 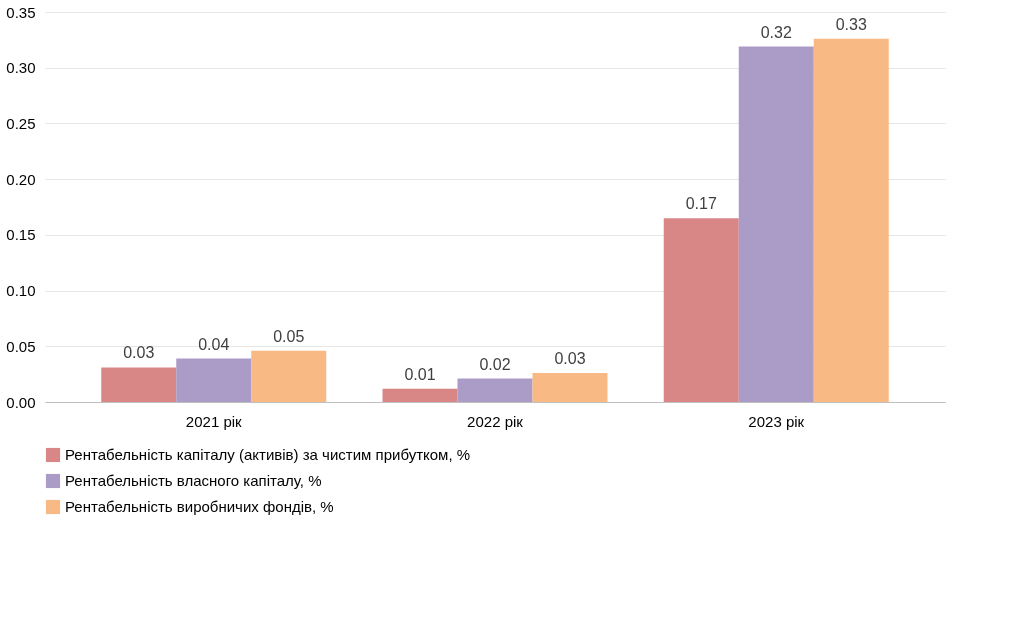 What do you see at coordinates (193, 480) in the screenshot?
I see `legend-label: Рентабельність власного капіталу, %` at bounding box center [193, 480].